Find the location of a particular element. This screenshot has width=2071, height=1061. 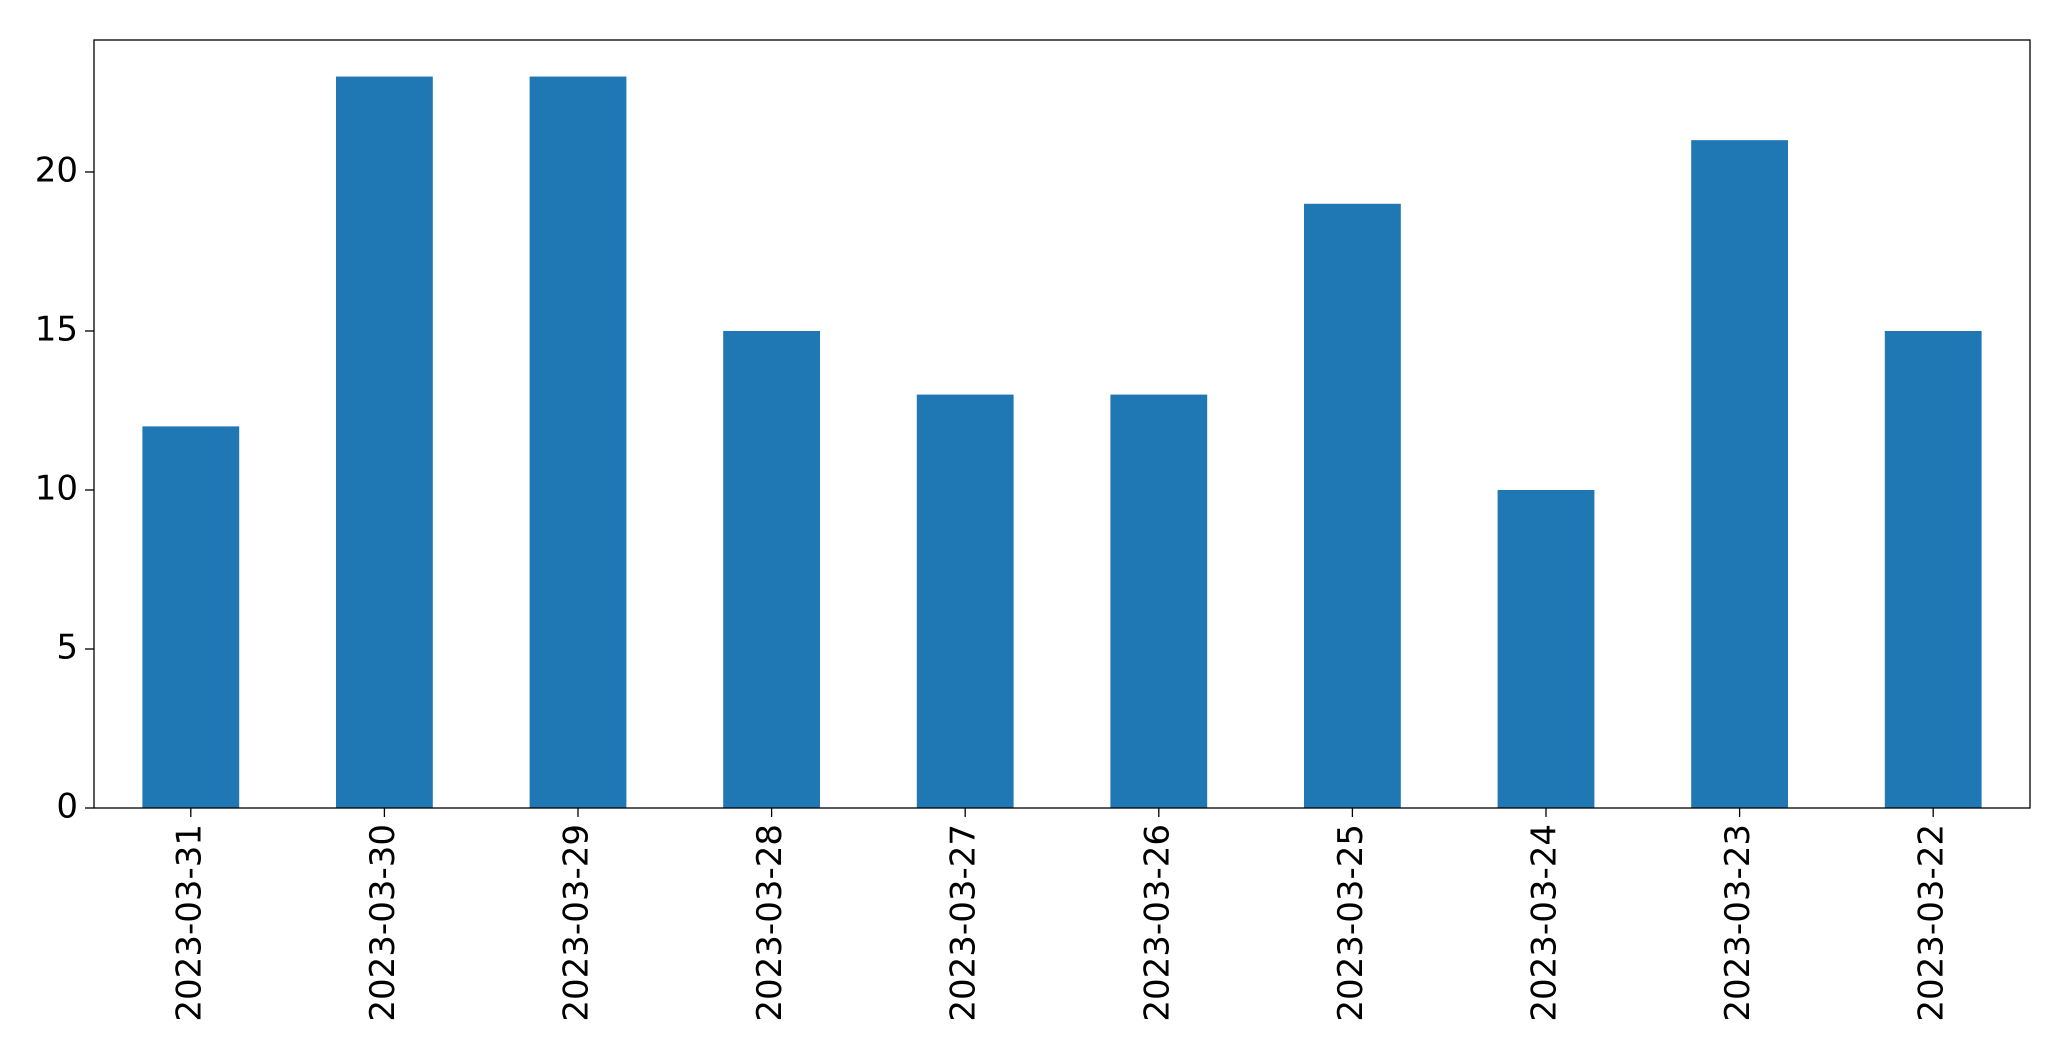

x-tick-label: 2023-03-31 is located at coordinates (189, 923).